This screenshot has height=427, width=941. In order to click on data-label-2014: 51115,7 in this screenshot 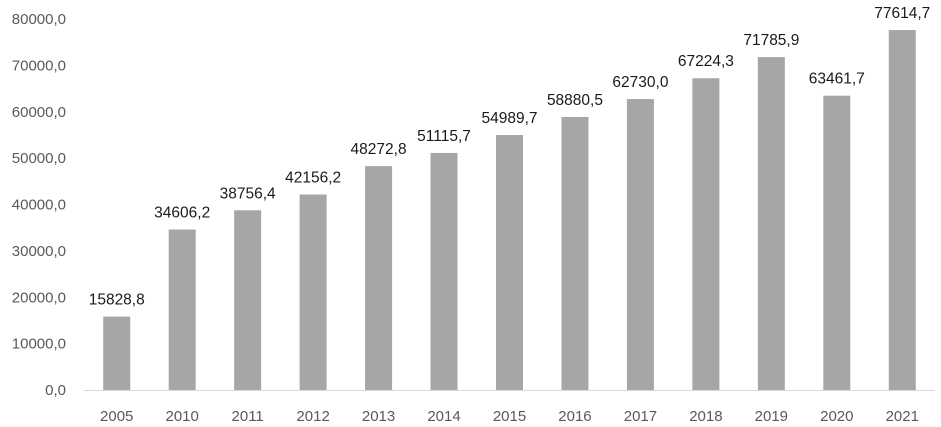, I will do `click(444, 136)`.